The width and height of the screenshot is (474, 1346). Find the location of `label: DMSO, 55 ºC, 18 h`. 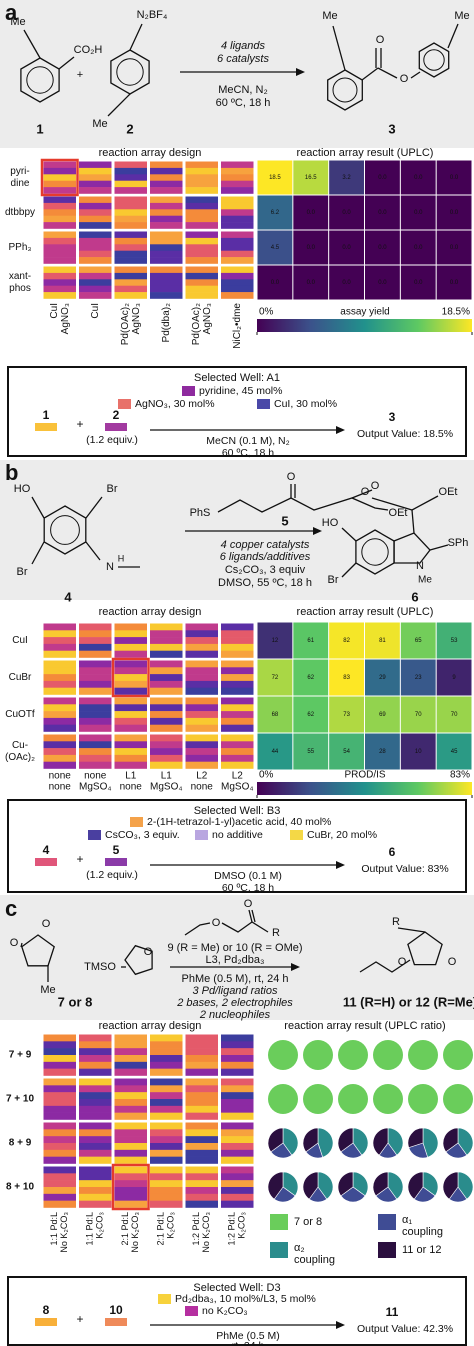

label: DMSO, 55 ºC, 18 h is located at coordinates (265, 583).